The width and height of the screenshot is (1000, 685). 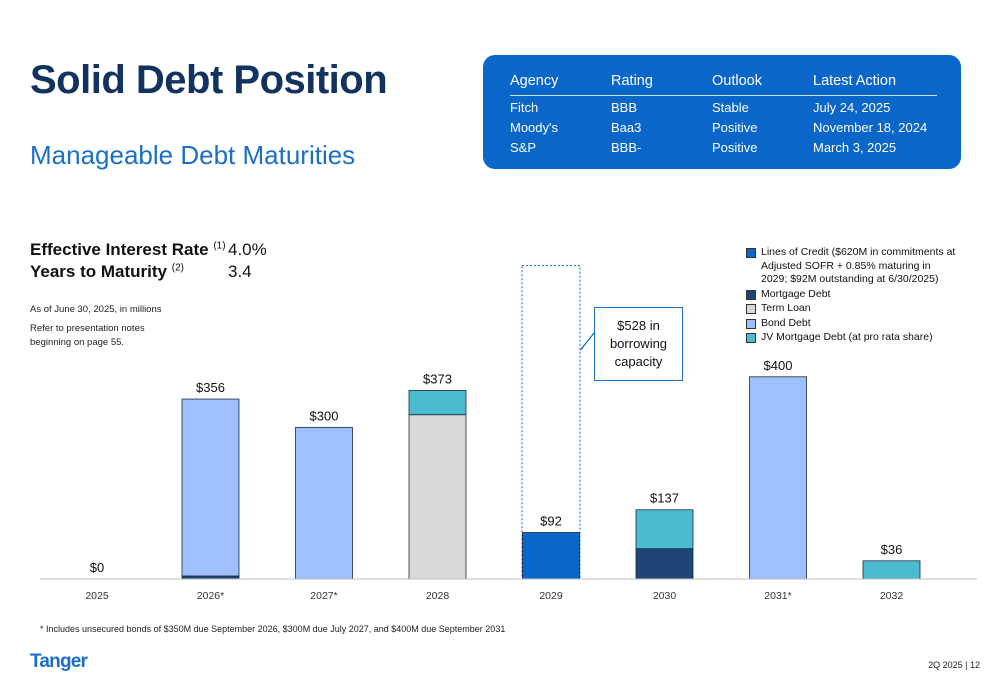 What do you see at coordinates (851, 324) in the screenshot?
I see `legend-item-bond-debt: Bond Debt` at bounding box center [851, 324].